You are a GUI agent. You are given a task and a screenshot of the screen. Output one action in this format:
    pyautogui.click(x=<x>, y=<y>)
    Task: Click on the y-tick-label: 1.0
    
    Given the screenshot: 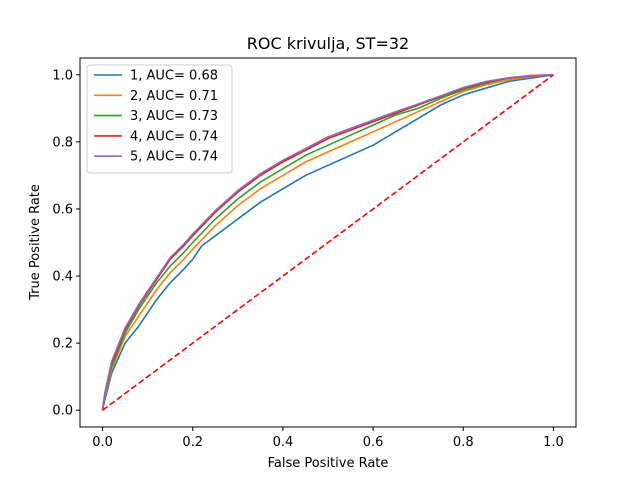 What is the action you would take?
    pyautogui.click(x=62, y=75)
    